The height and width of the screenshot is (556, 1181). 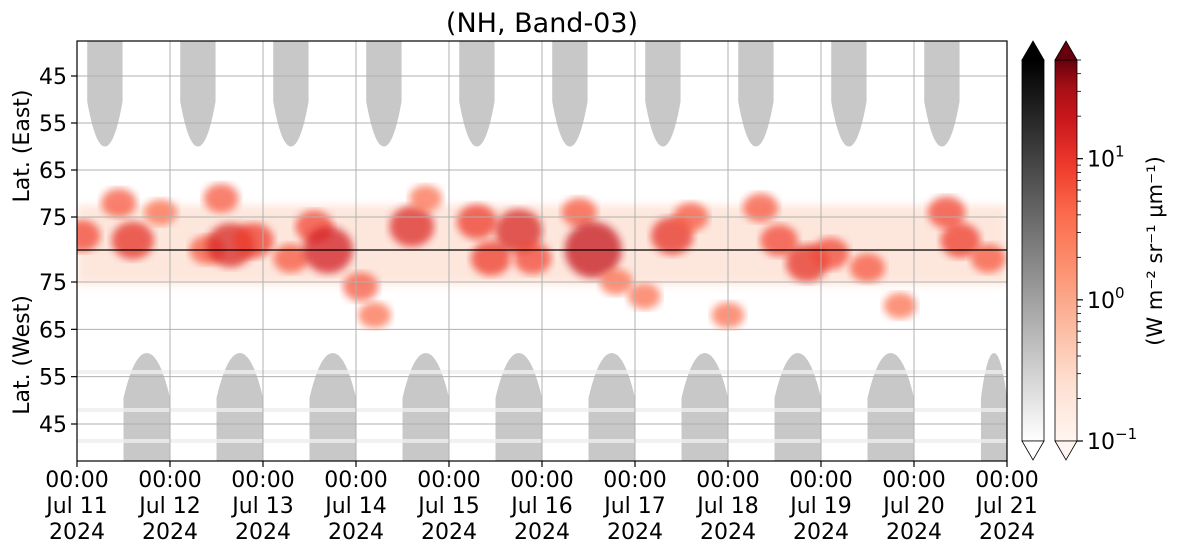 What do you see at coordinates (76, 506) in the screenshot?
I see `x-tick-label-0-1: Jul 11` at bounding box center [76, 506].